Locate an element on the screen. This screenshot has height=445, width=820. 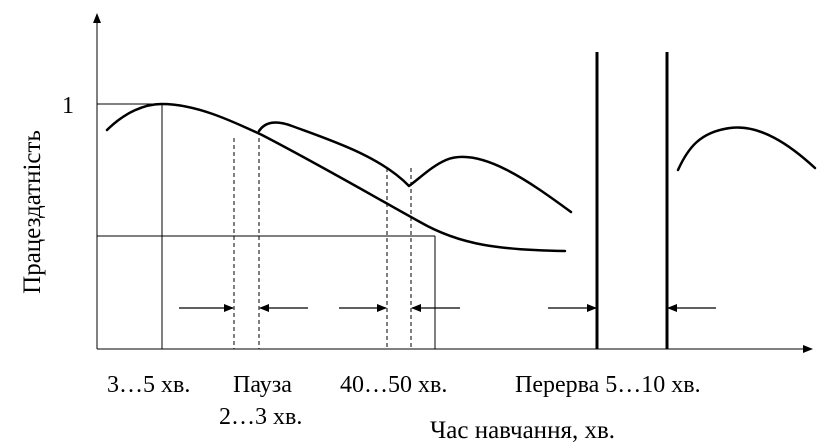
after-pause-curve is located at coordinates (415, 167).